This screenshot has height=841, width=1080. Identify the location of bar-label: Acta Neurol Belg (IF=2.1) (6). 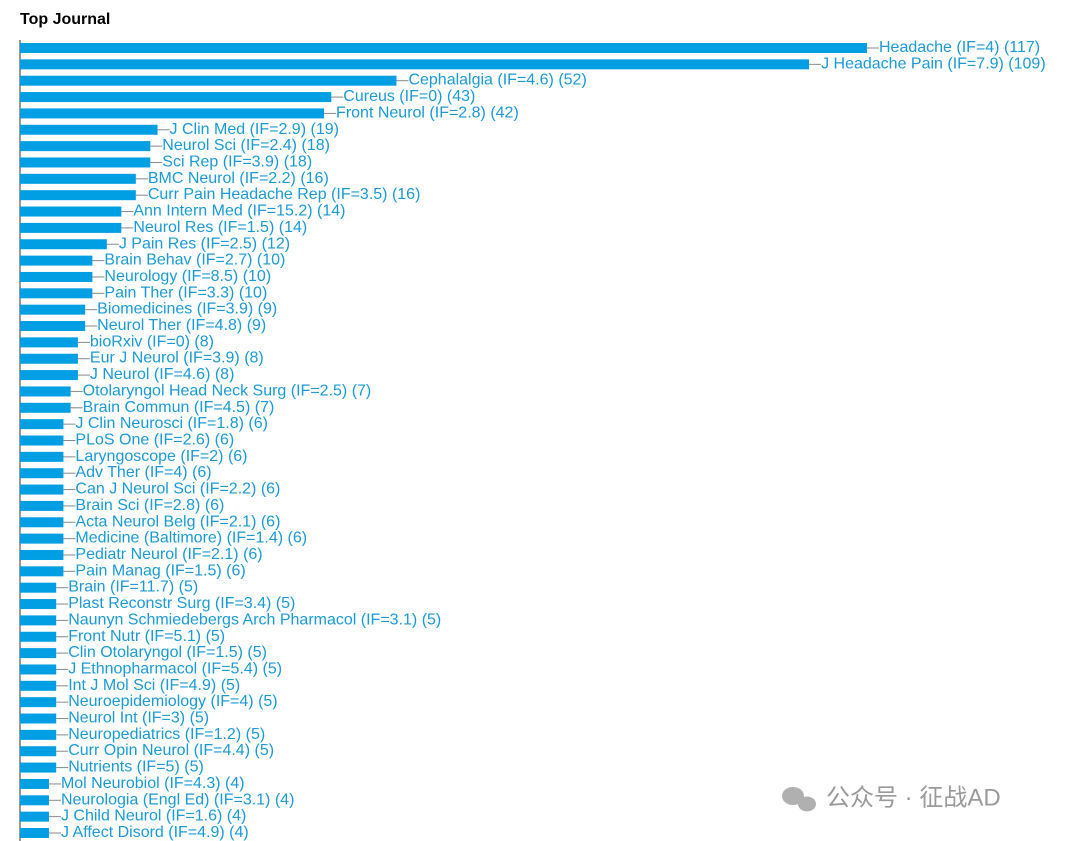
(177, 521).